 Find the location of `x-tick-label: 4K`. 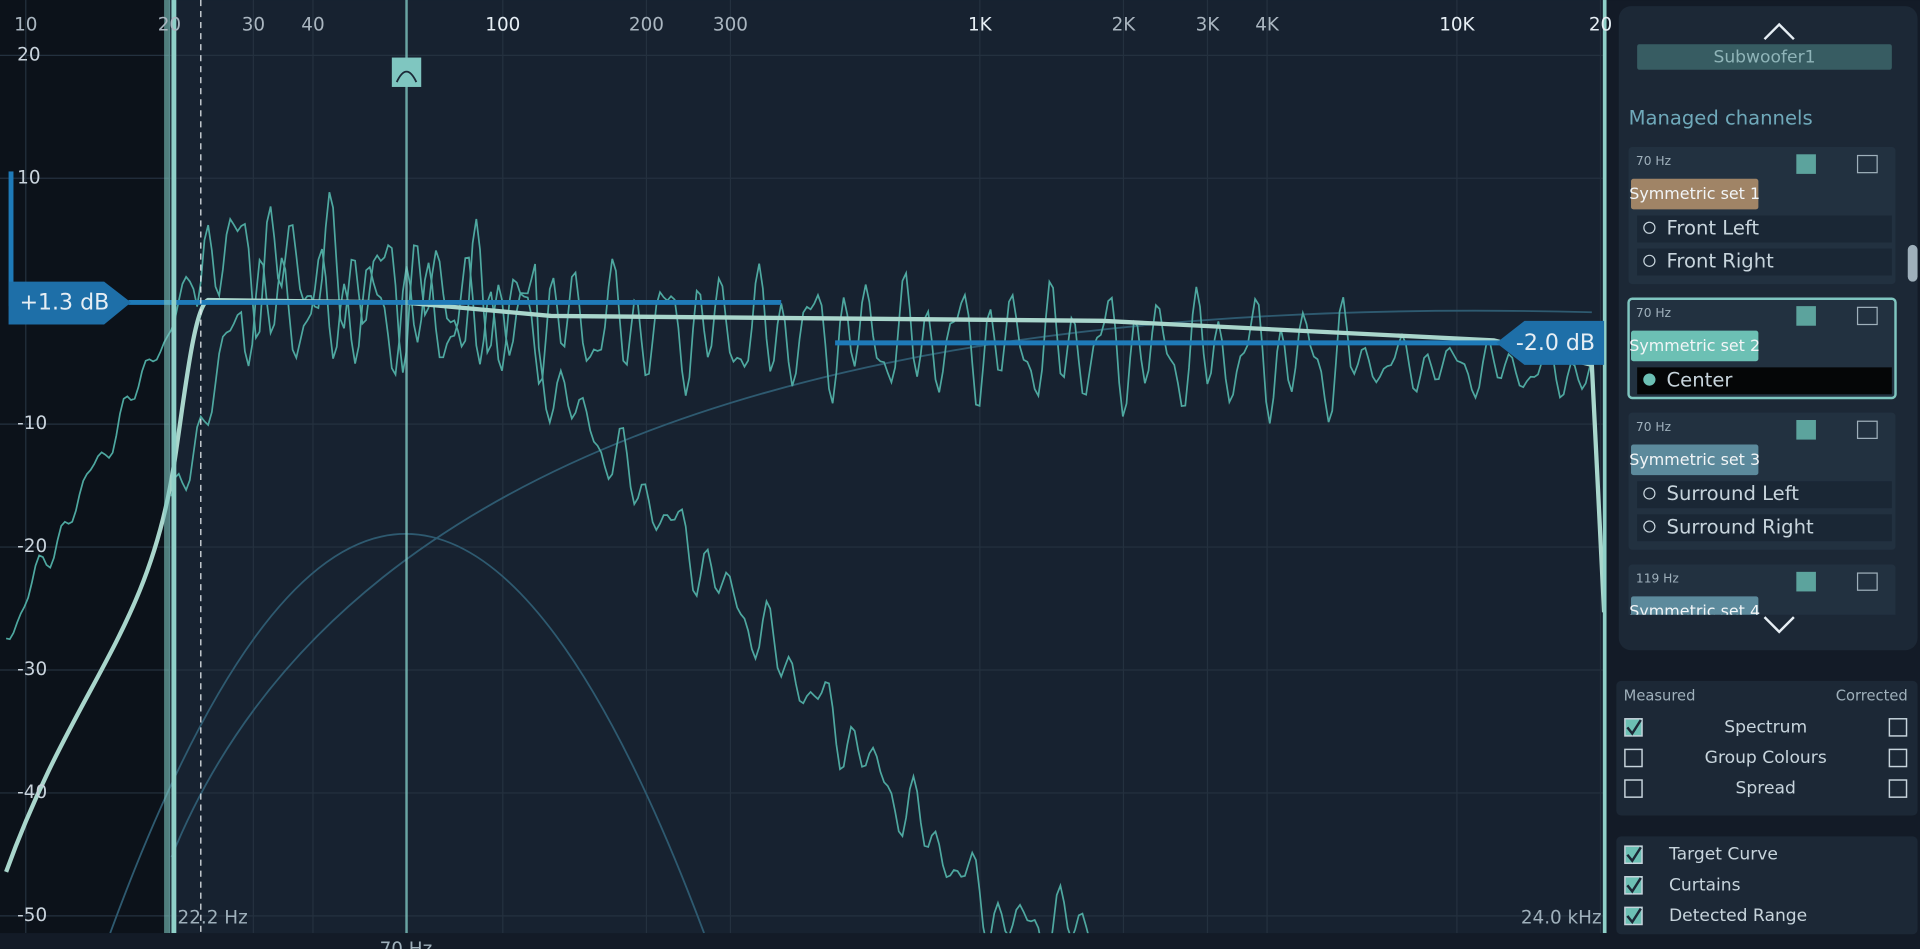

x-tick-label: 4K is located at coordinates (1267, 25).